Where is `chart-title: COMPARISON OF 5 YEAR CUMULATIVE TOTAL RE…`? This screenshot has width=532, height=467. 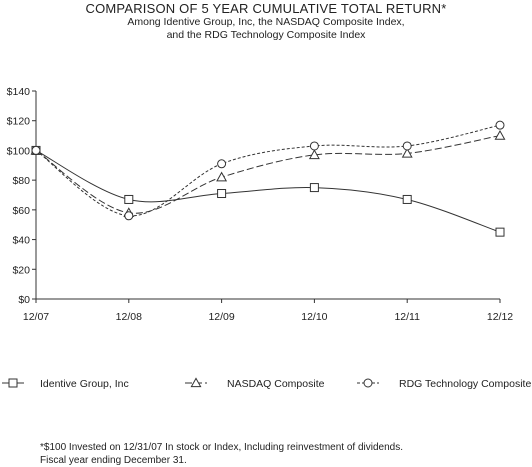 chart-title: COMPARISON OF 5 YEAR CUMULATIVE TOTAL RE… is located at coordinates (266, 8).